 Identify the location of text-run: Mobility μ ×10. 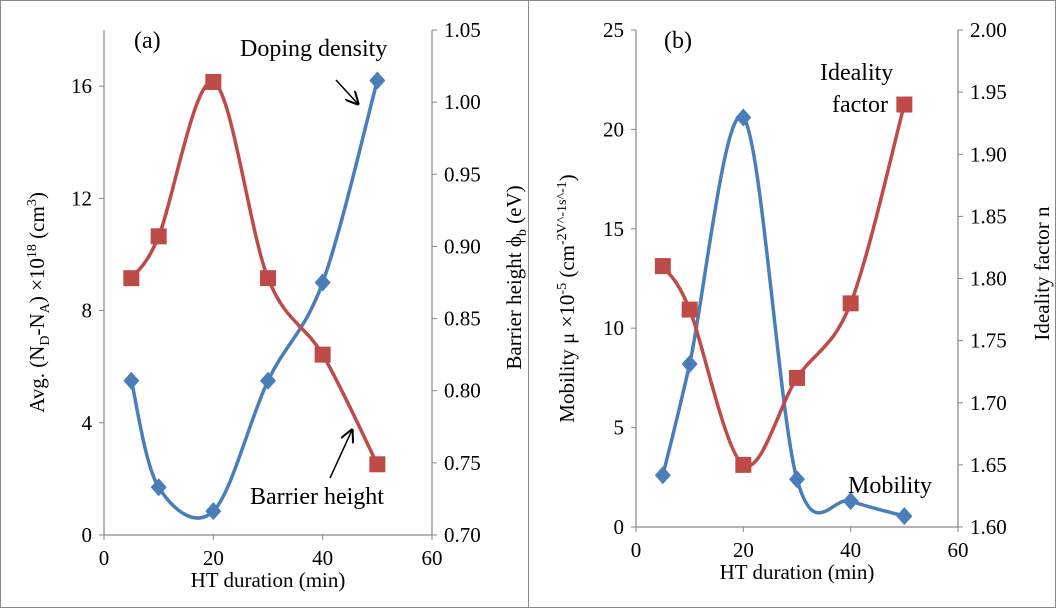
(567, 359).